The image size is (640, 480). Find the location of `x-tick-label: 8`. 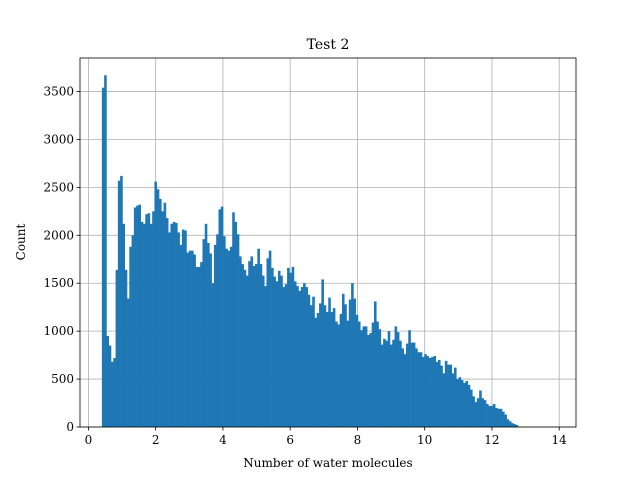

x-tick-label: 8 is located at coordinates (358, 440).